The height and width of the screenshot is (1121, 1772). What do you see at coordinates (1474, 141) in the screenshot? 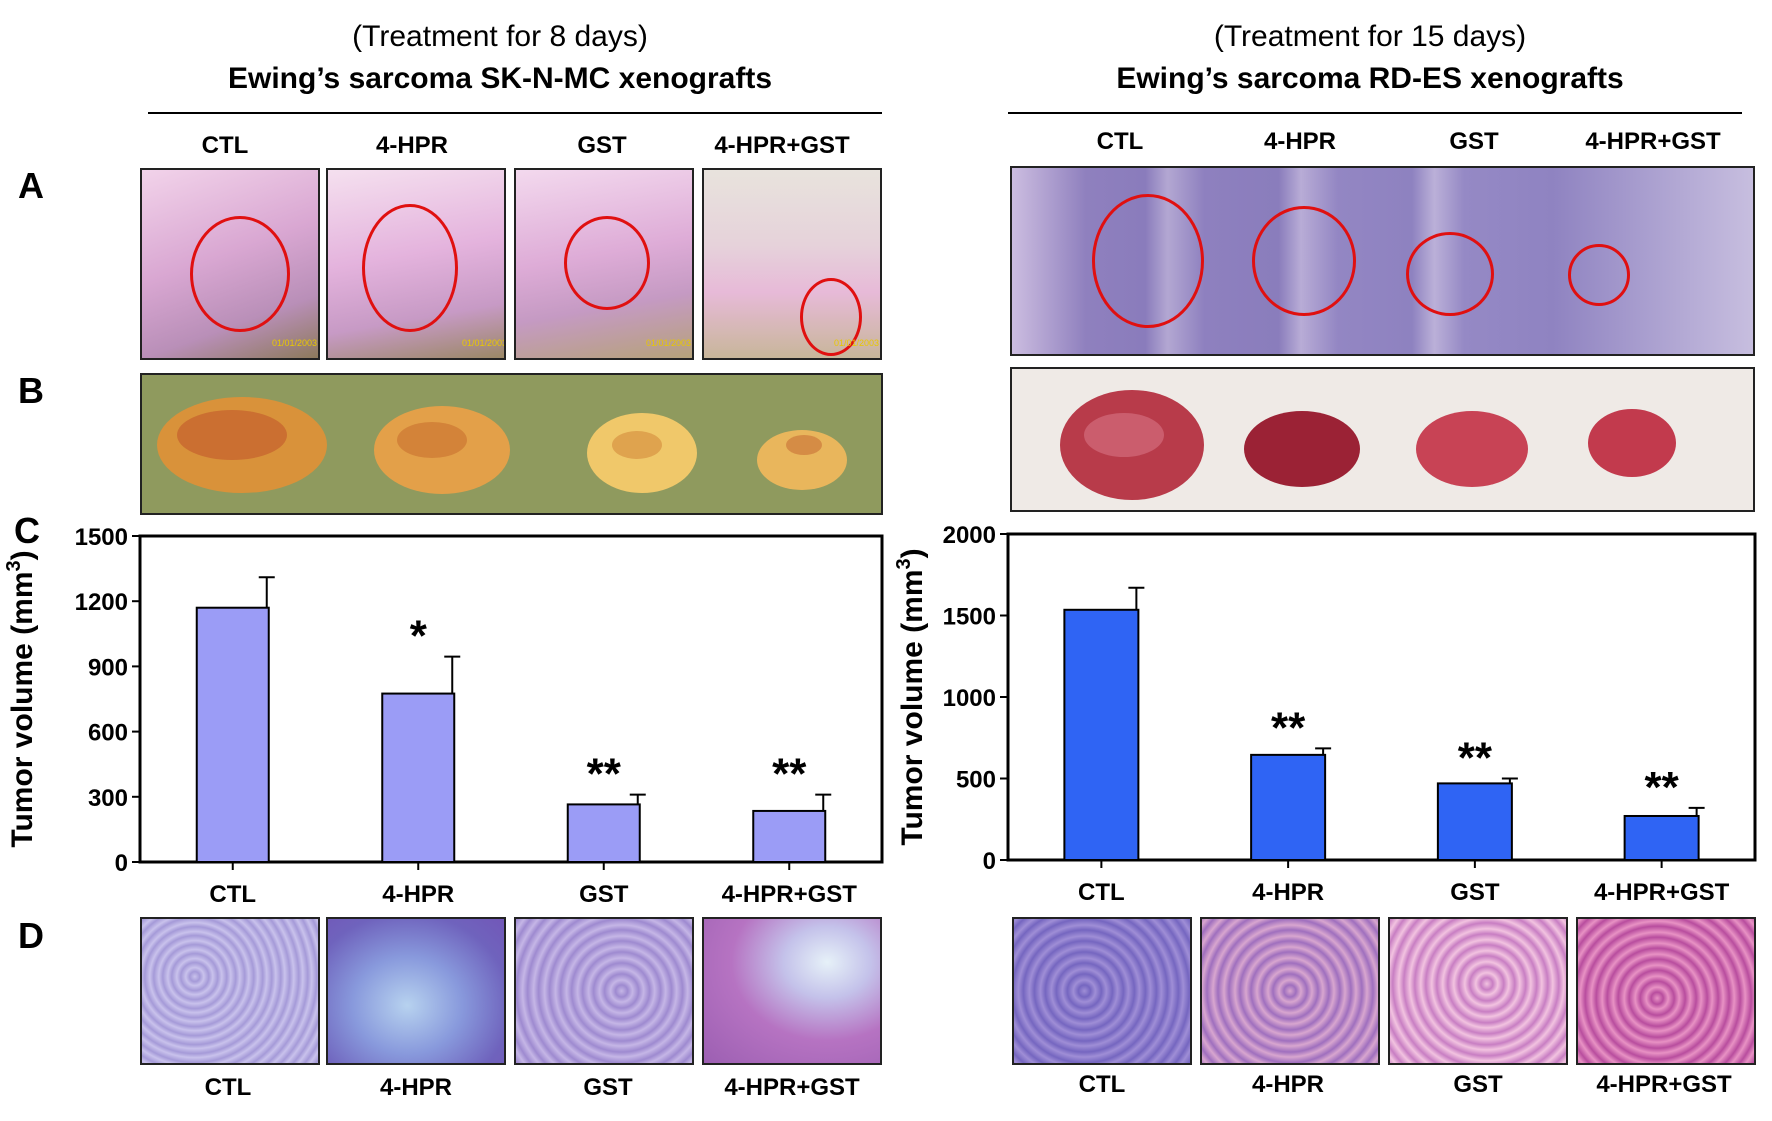
I see `right-header-gst: GST` at bounding box center [1474, 141].